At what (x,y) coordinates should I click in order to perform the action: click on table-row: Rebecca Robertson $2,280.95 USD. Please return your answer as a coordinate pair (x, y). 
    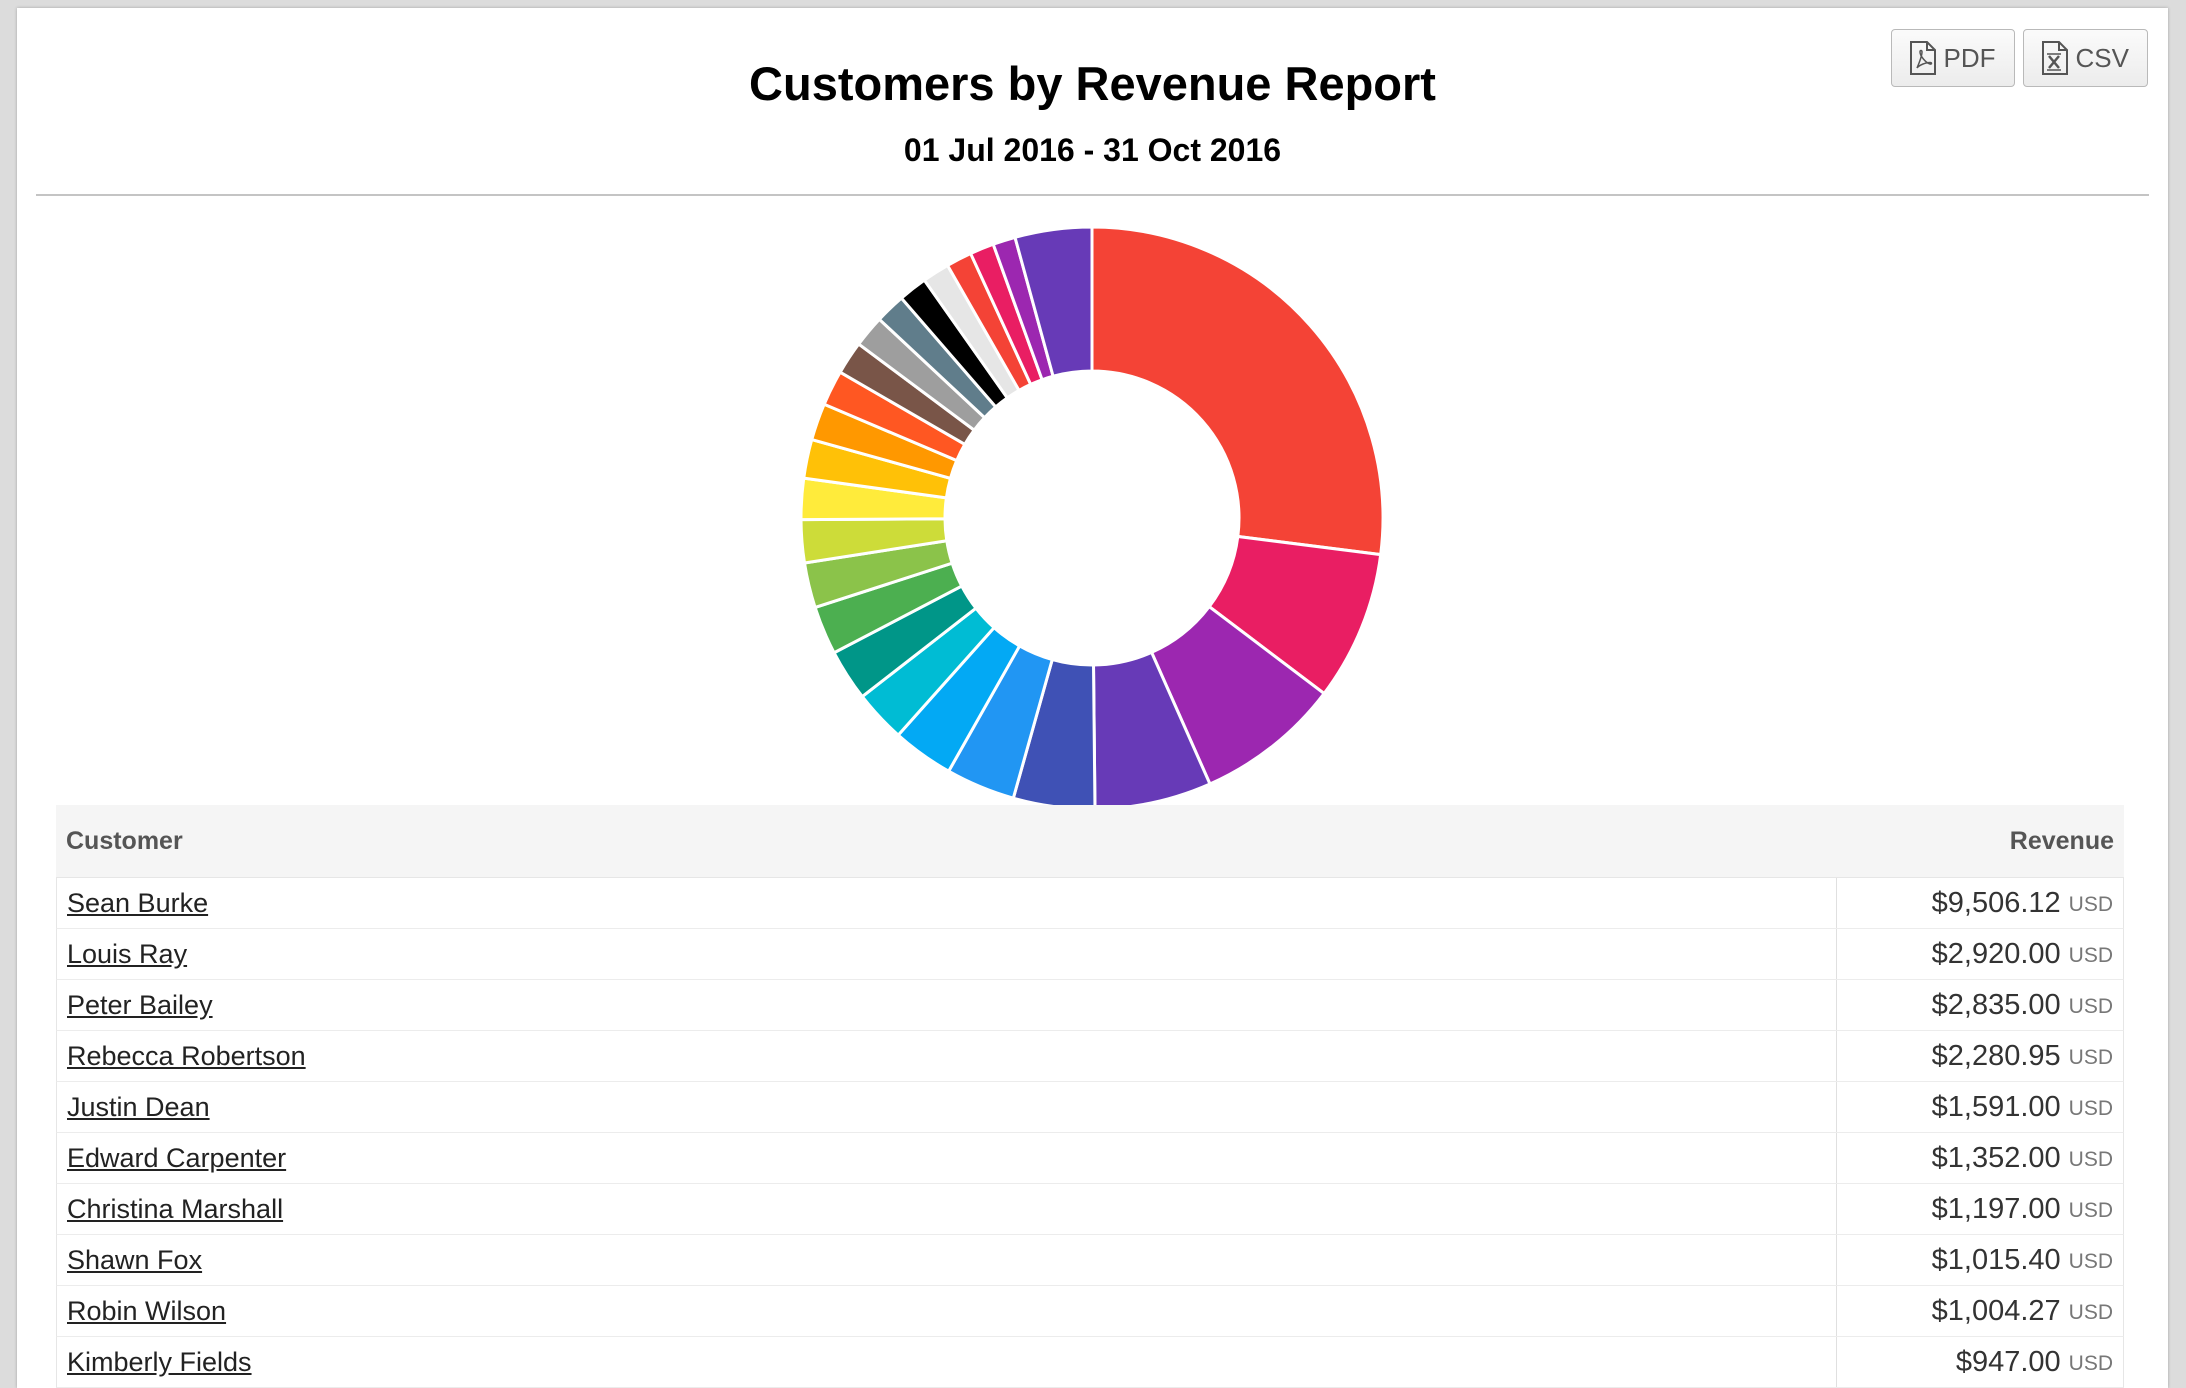
    Looking at the image, I should click on (1090, 1056).